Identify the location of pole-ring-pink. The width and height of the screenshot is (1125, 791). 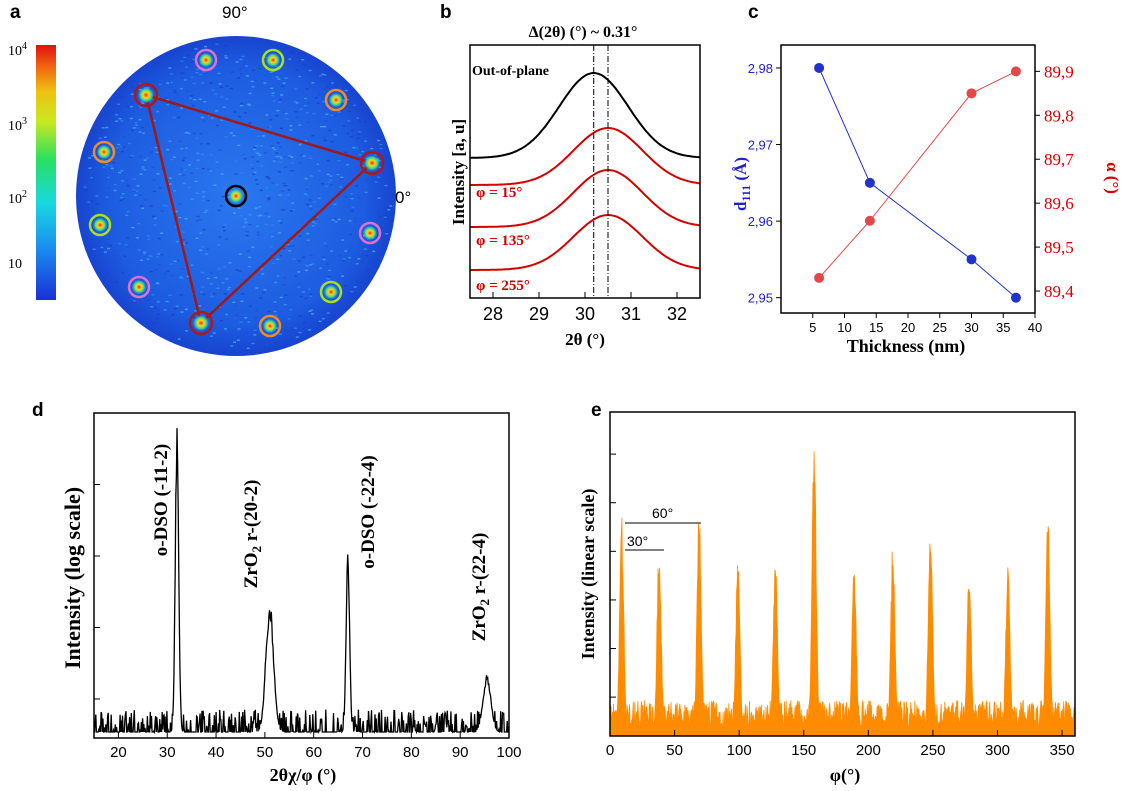
(139, 287).